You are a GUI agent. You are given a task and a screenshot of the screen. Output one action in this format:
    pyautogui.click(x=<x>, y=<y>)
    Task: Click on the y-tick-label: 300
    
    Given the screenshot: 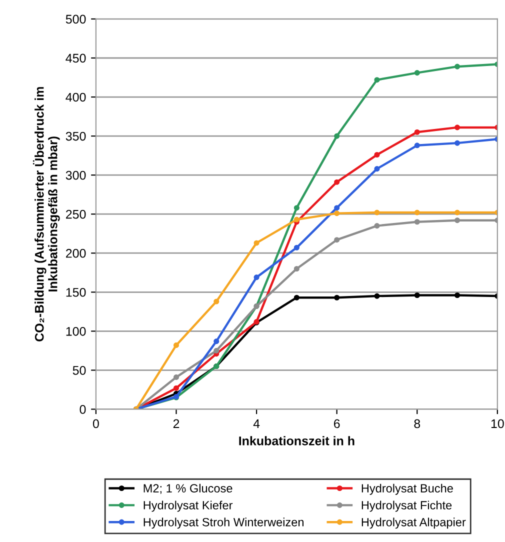 What is the action you would take?
    pyautogui.click(x=76, y=175)
    